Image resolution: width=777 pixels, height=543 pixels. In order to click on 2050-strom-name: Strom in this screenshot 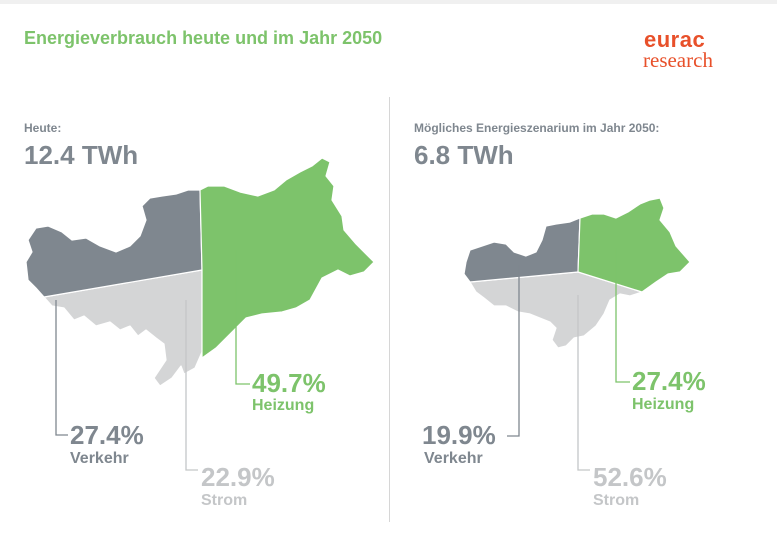, I will do `click(616, 500)`.